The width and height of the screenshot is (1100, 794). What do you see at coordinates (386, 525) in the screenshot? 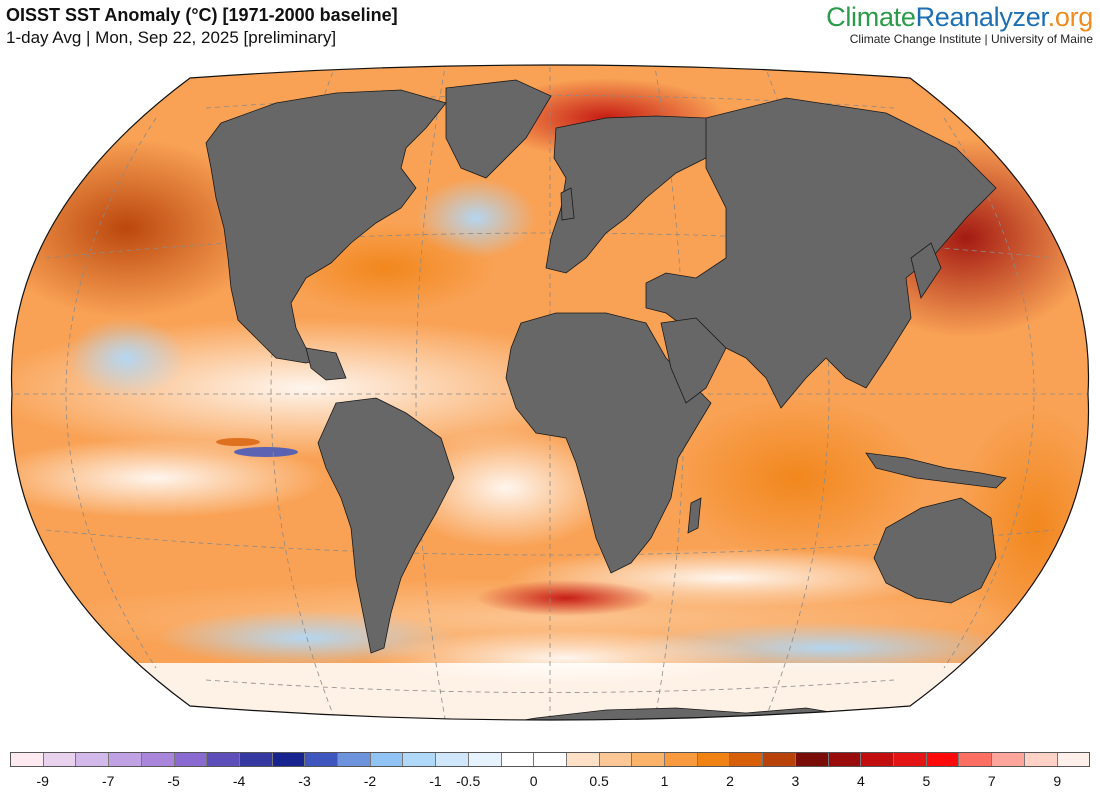
I see `south-america-land` at bounding box center [386, 525].